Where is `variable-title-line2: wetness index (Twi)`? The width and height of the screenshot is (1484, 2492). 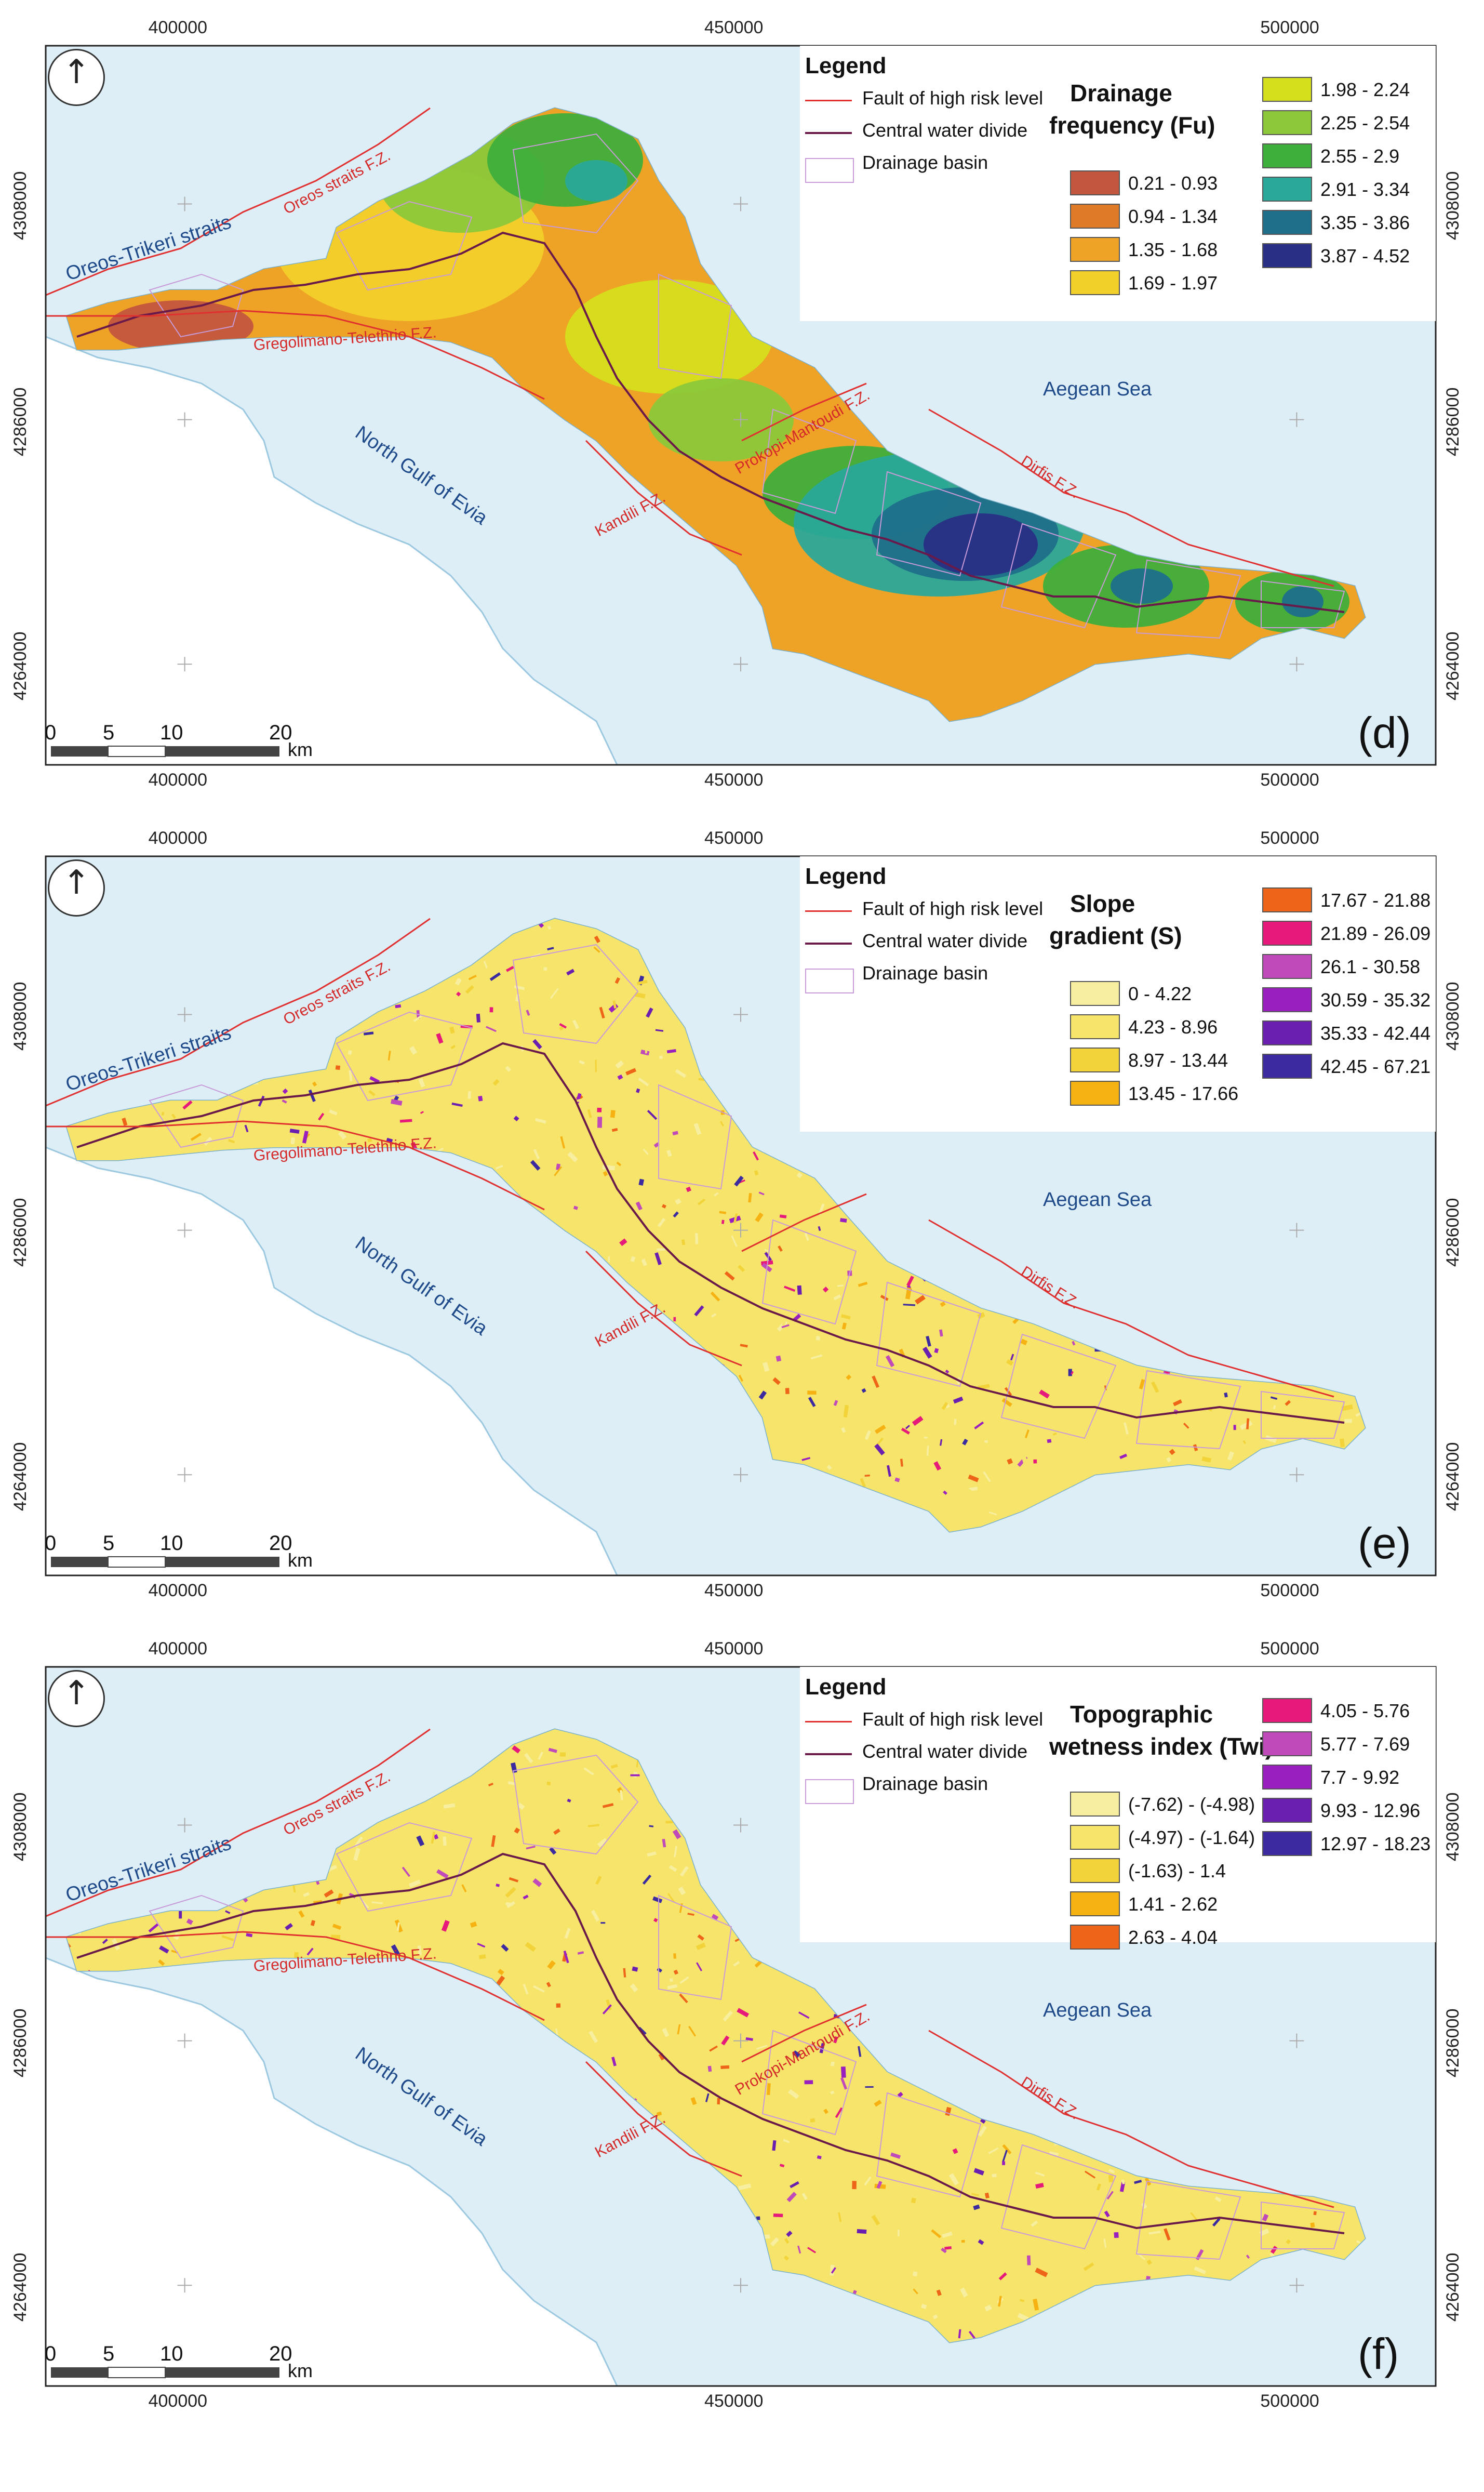 variable-title-line2: wetness index (Twi) is located at coordinates (1161, 1746).